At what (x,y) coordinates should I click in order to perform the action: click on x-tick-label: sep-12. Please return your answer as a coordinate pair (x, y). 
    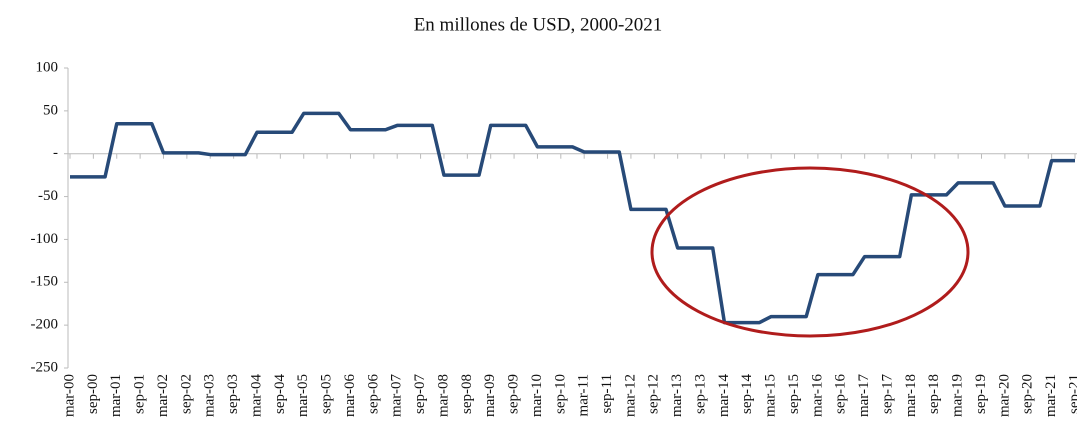
    Looking at the image, I should click on (654, 394).